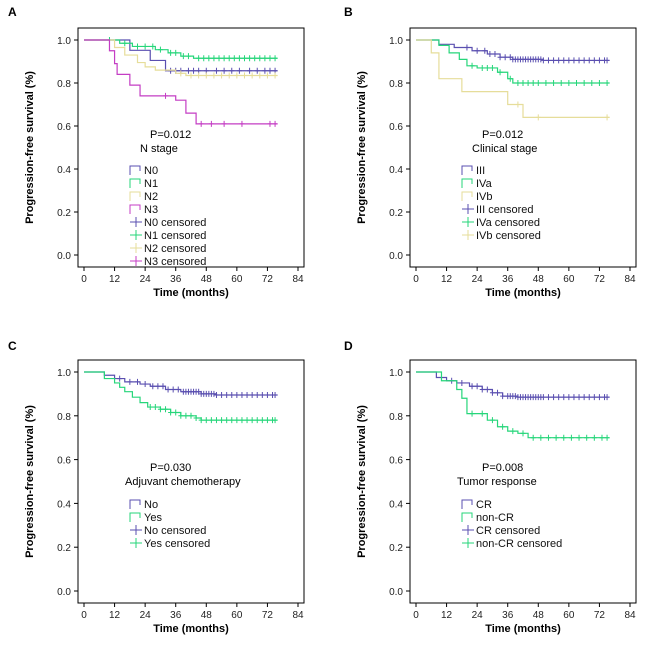 The width and height of the screenshot is (671, 658). I want to click on panel-d-legend-entry: CR censored, so click(508, 531).